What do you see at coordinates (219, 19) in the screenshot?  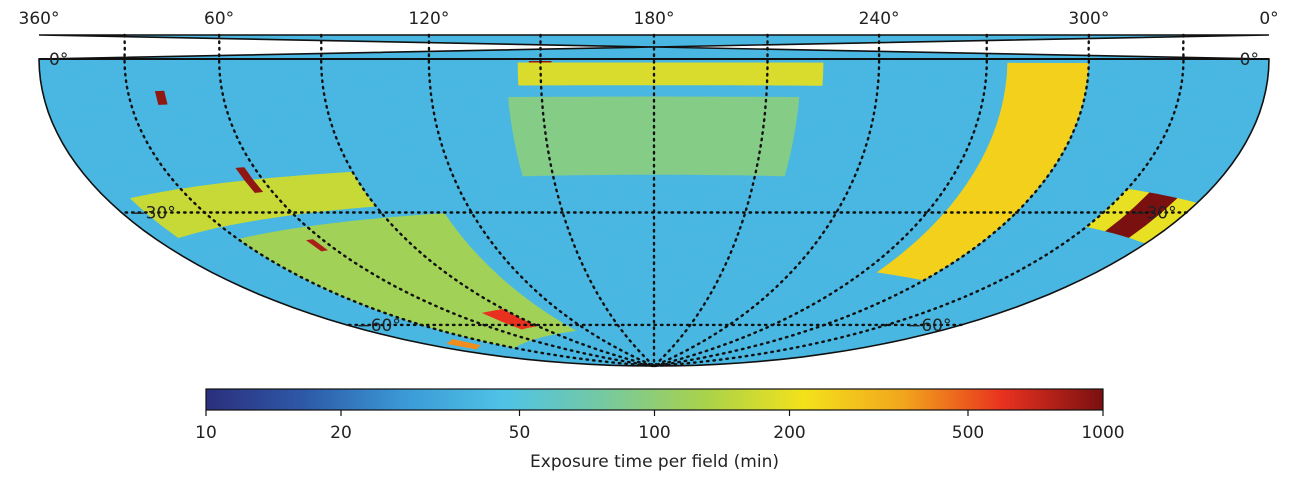 I see `ra-tick-label: 60°` at bounding box center [219, 19].